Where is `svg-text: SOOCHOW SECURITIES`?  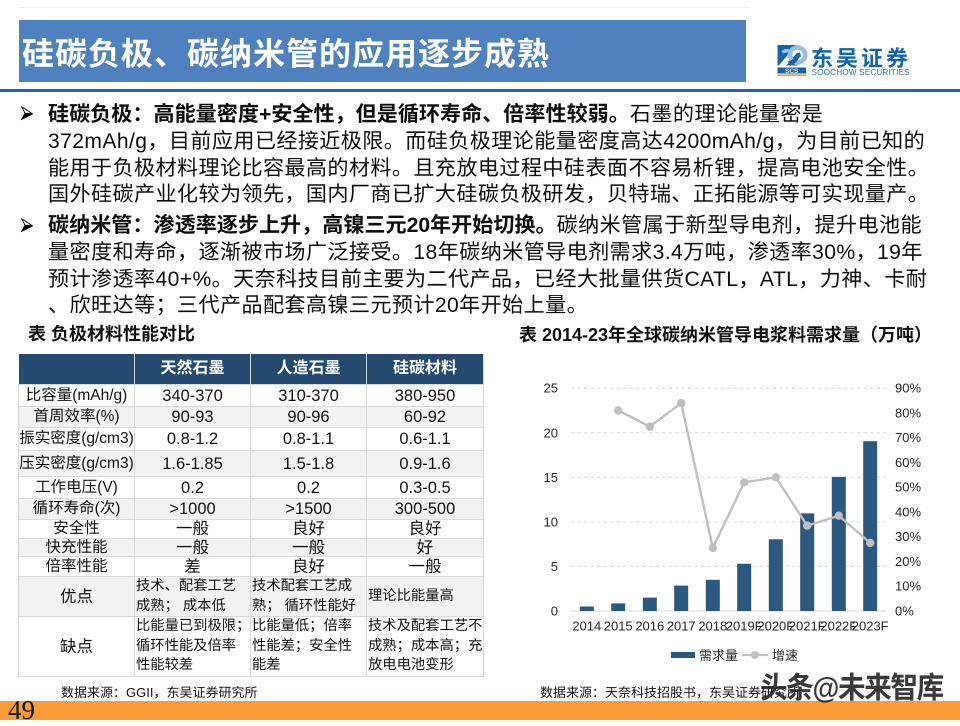 svg-text: SOOCHOW SECURITIES is located at coordinates (861, 72).